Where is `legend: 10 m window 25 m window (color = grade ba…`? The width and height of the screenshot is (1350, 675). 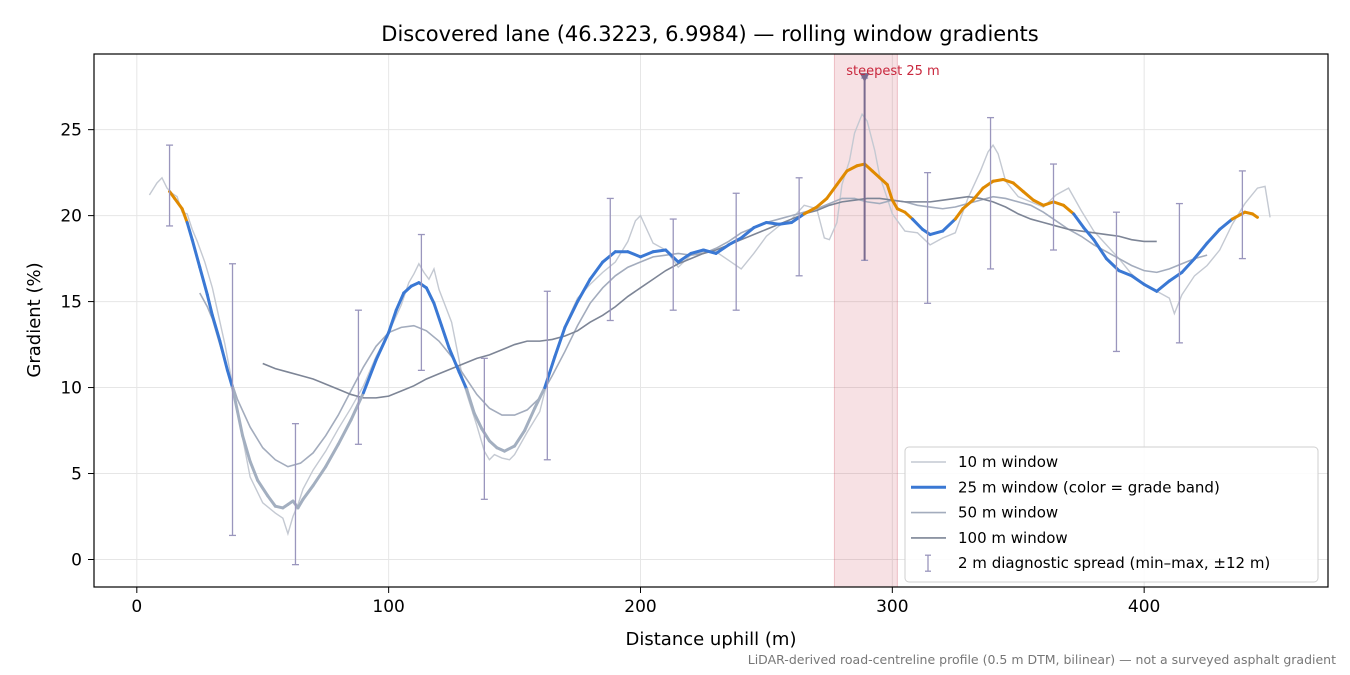 legend: 10 m window 25 m window (color = grade ba… is located at coordinates (1111, 514).